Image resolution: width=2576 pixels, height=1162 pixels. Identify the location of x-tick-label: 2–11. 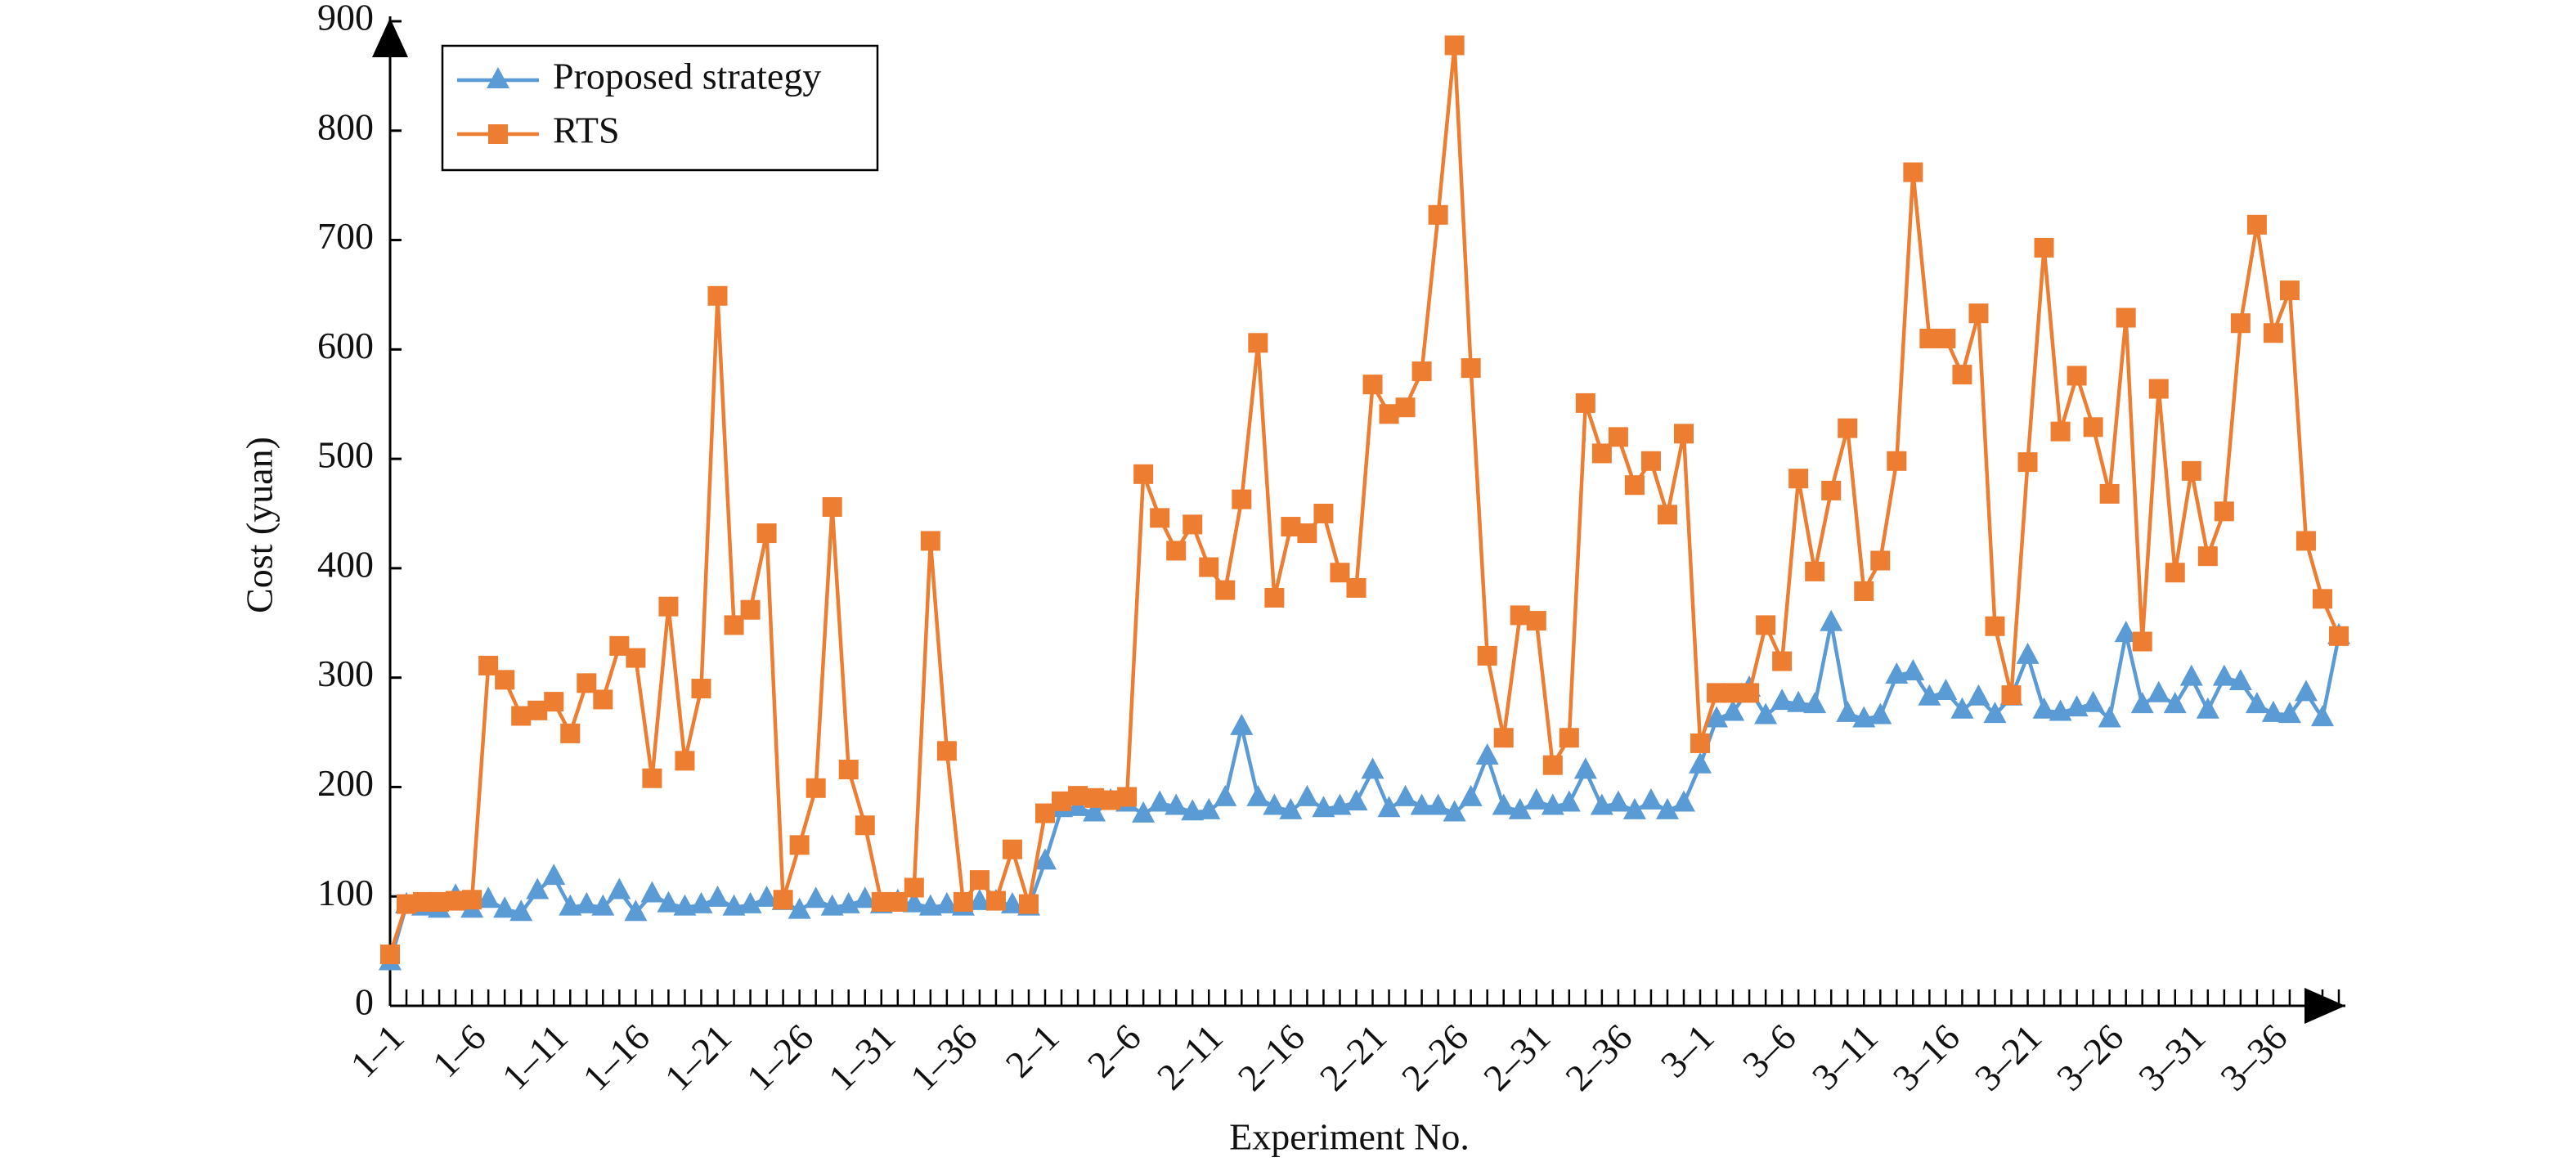
(1190, 1056).